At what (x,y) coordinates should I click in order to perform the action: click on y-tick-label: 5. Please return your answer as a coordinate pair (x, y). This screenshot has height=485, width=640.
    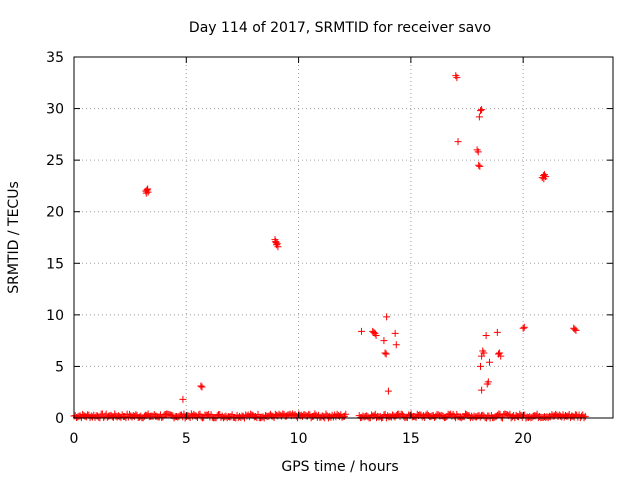
    Looking at the image, I should click on (59, 367).